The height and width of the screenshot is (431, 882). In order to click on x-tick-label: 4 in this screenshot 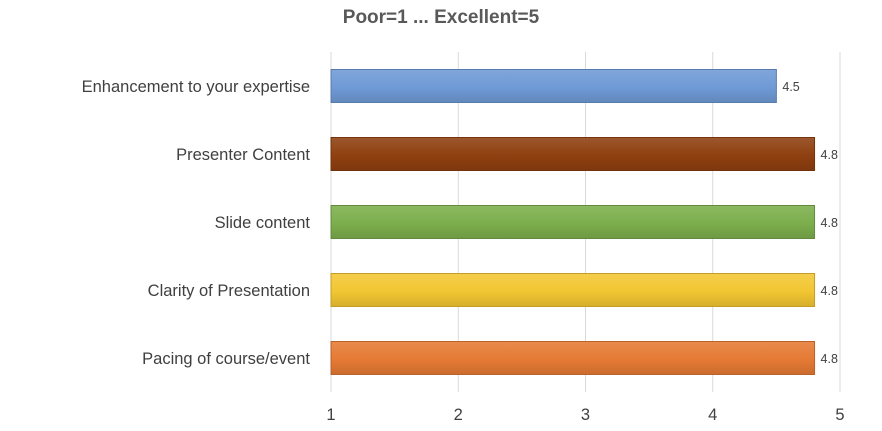, I will do `click(712, 415)`.